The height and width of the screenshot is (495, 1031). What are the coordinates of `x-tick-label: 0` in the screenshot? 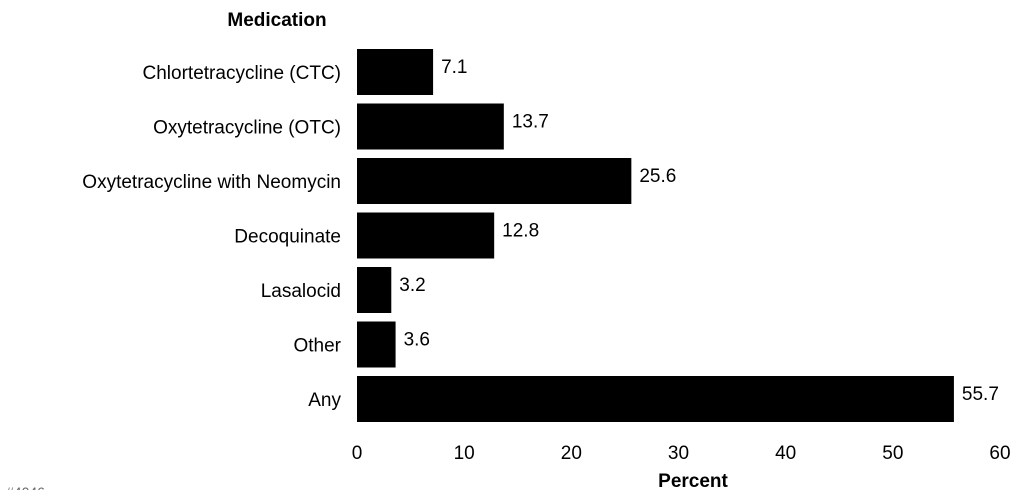 It's located at (357, 453).